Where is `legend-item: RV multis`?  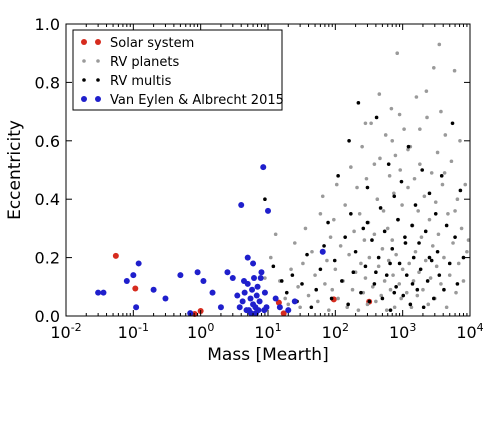 legend-item: RV multis is located at coordinates (127, 81).